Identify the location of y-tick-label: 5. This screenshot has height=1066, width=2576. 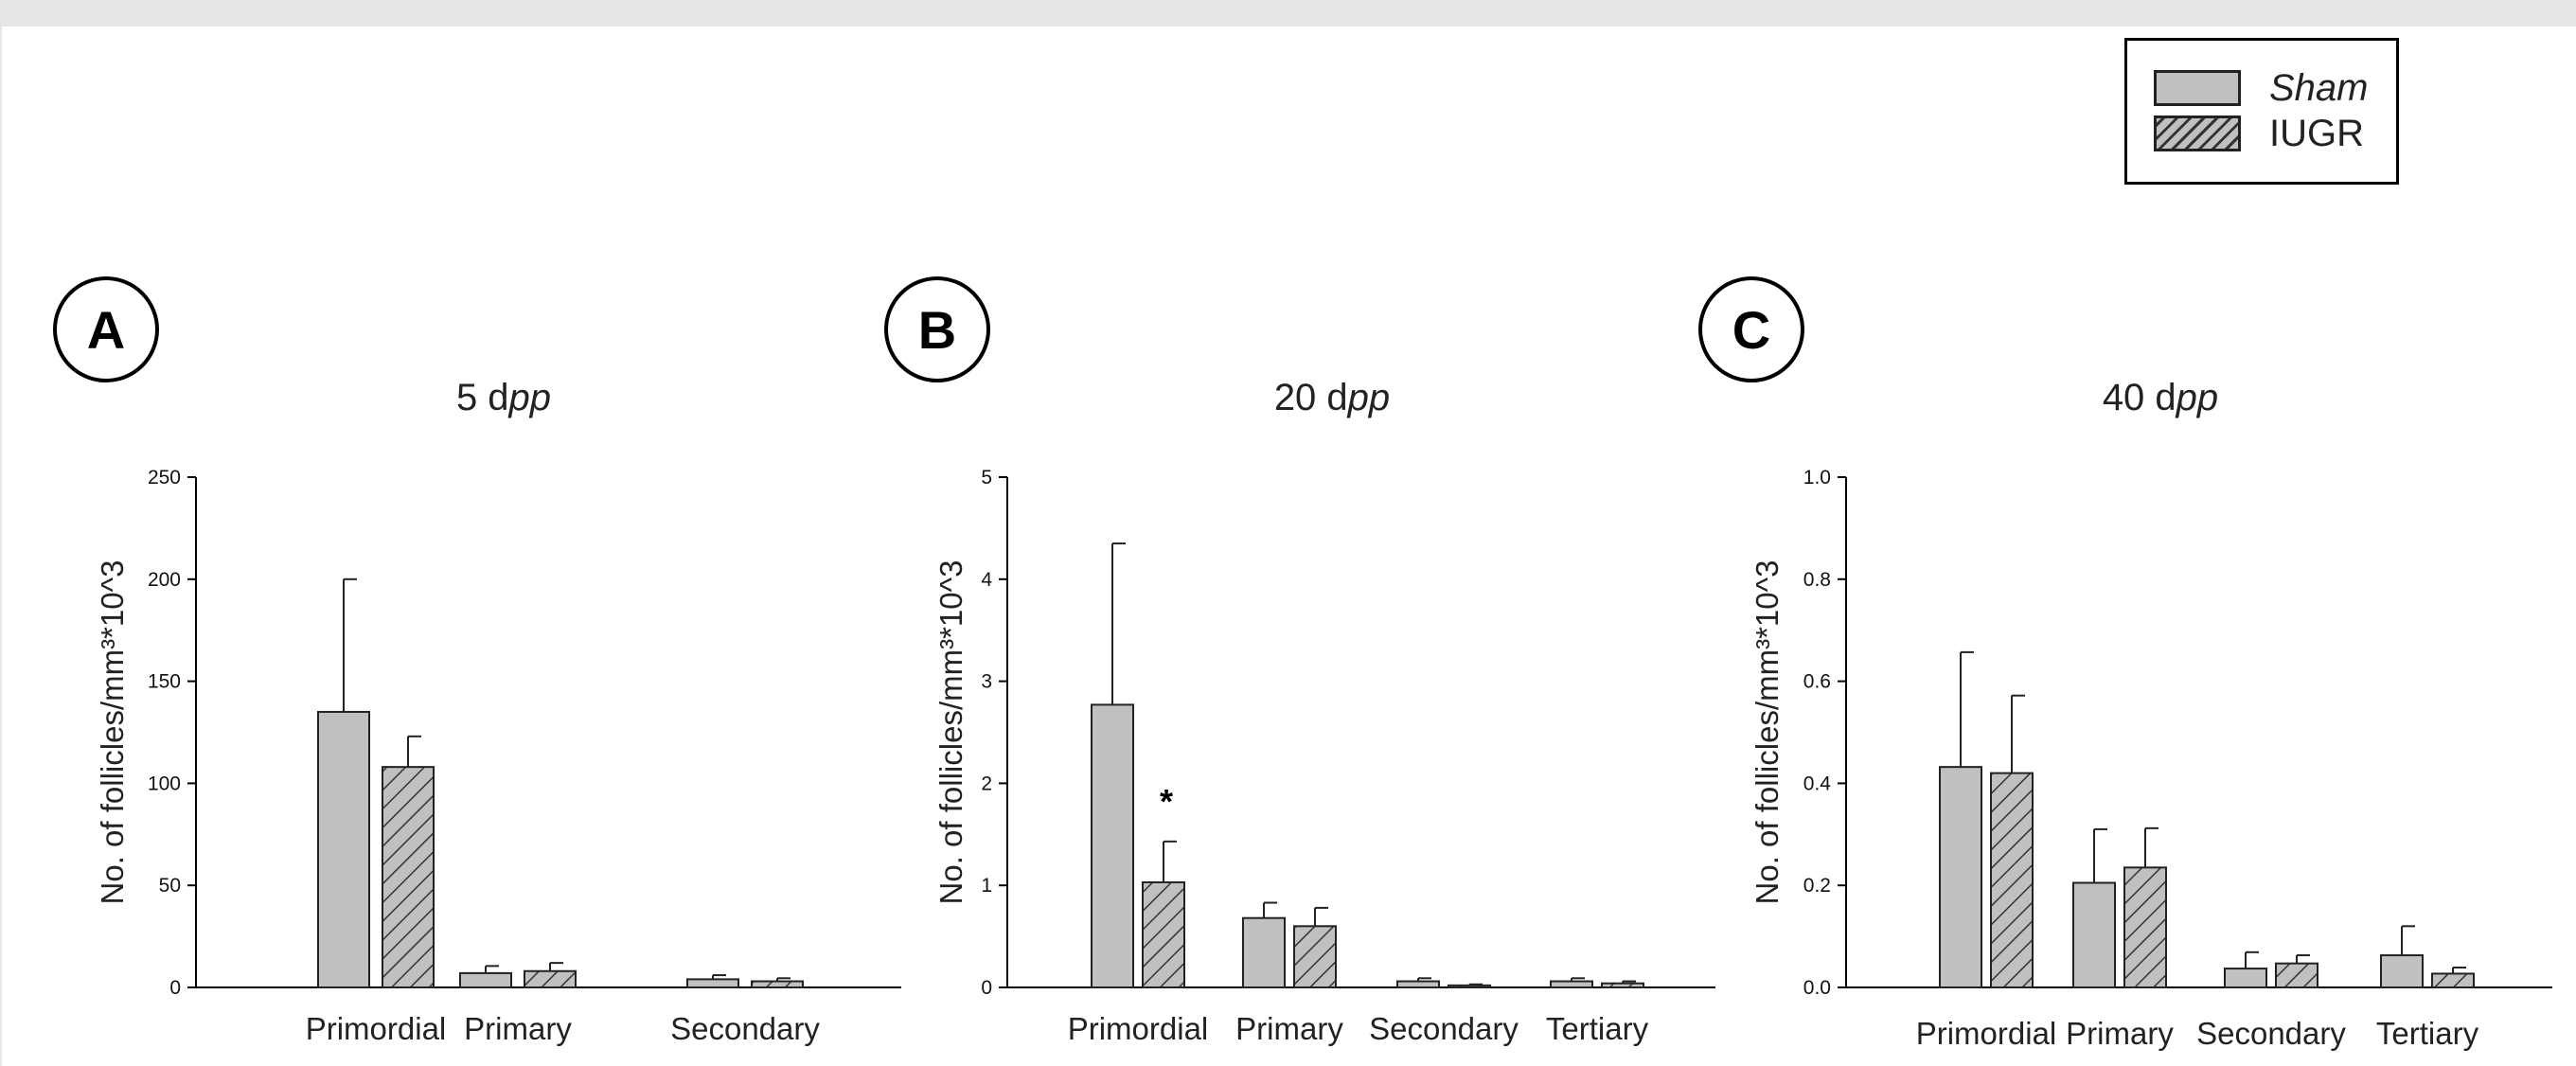
(986, 478).